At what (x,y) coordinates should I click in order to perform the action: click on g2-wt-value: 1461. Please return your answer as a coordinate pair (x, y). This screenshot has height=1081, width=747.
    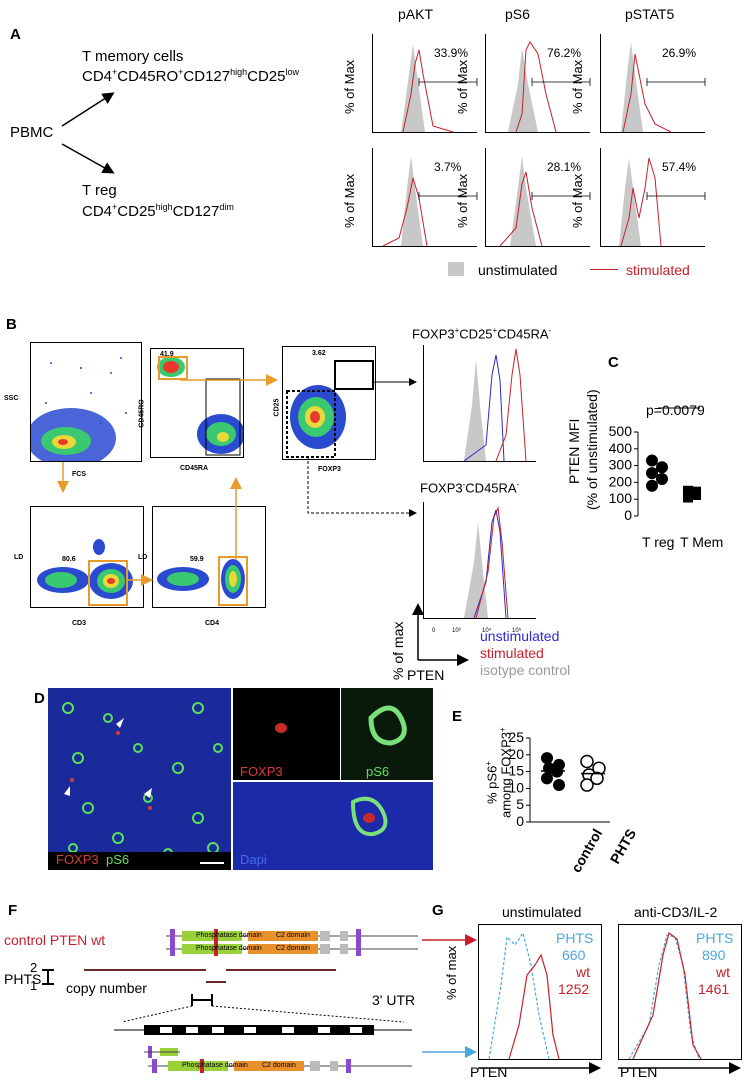
    Looking at the image, I should click on (714, 989).